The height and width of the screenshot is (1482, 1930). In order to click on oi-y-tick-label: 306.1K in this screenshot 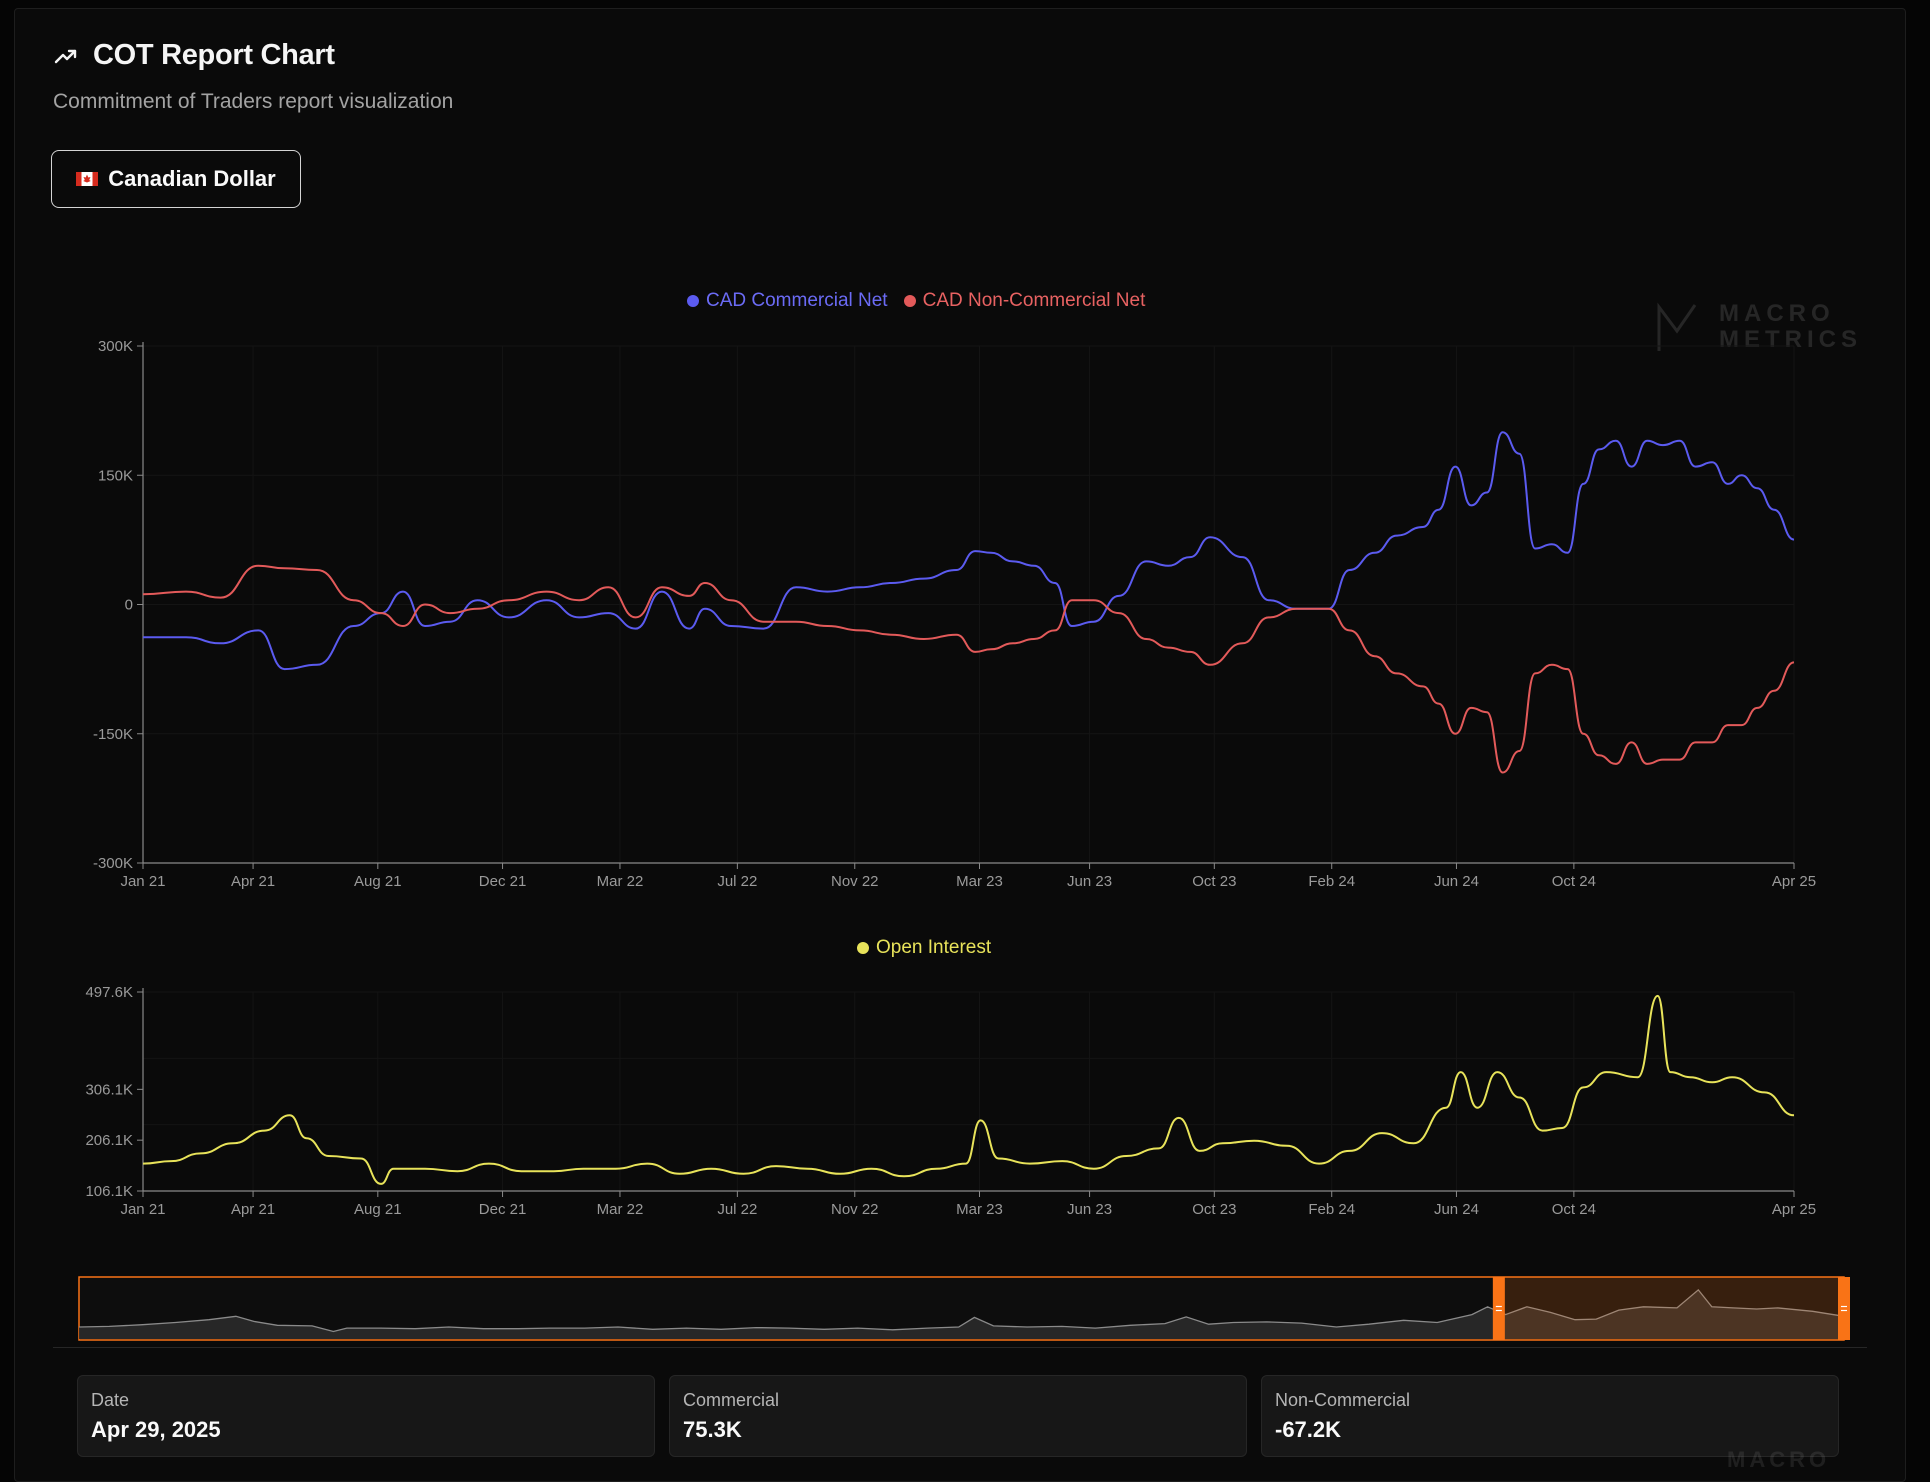, I will do `click(109, 1089)`.